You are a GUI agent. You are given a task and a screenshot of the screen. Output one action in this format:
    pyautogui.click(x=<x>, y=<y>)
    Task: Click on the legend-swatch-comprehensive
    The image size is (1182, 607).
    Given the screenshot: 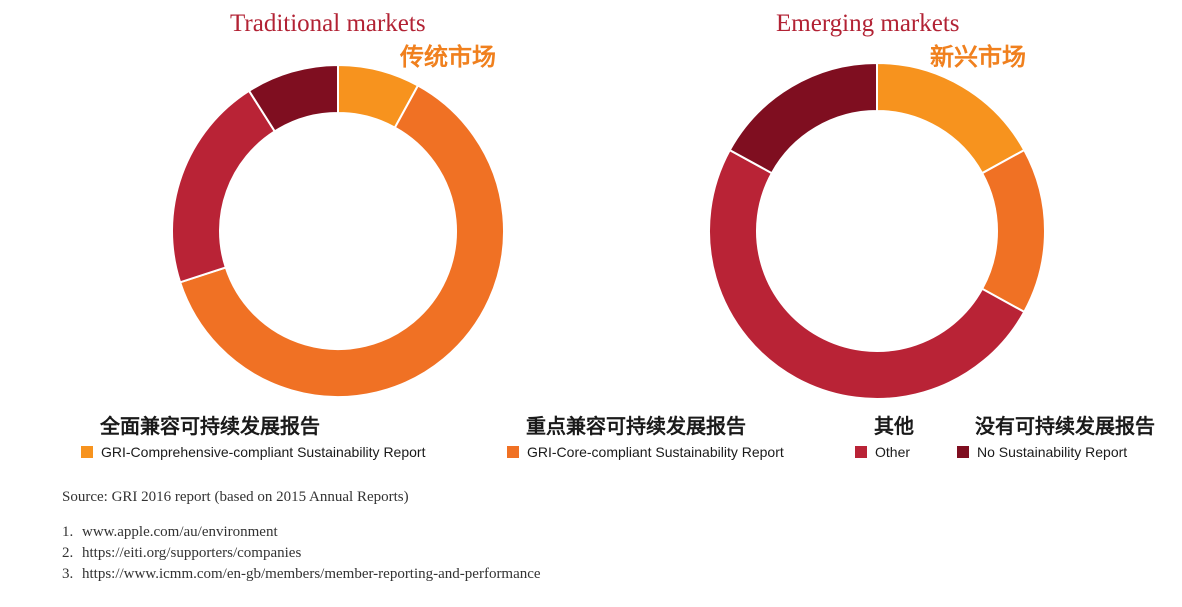 What is the action you would take?
    pyautogui.click(x=87, y=452)
    